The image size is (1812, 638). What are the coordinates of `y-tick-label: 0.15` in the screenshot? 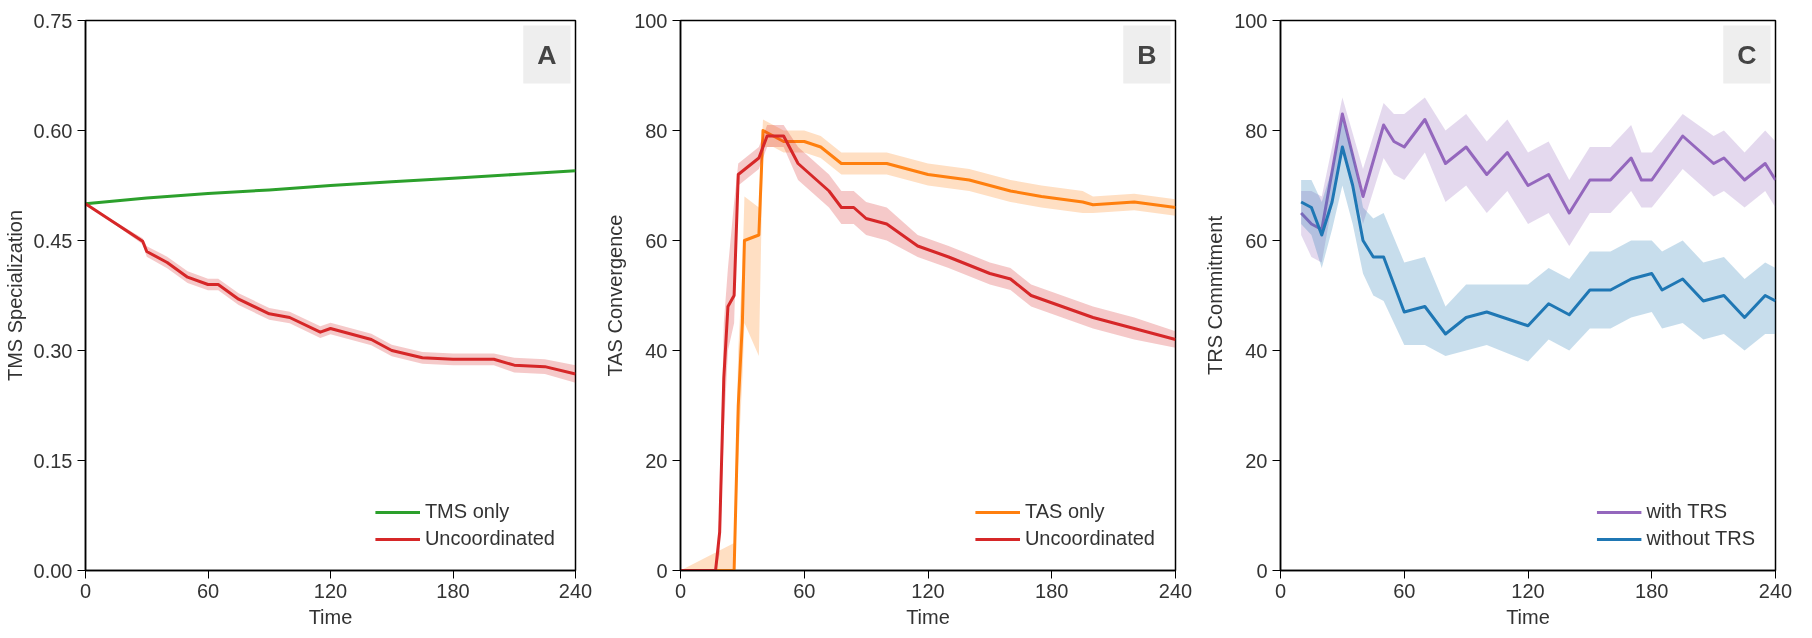 It's located at (53, 460).